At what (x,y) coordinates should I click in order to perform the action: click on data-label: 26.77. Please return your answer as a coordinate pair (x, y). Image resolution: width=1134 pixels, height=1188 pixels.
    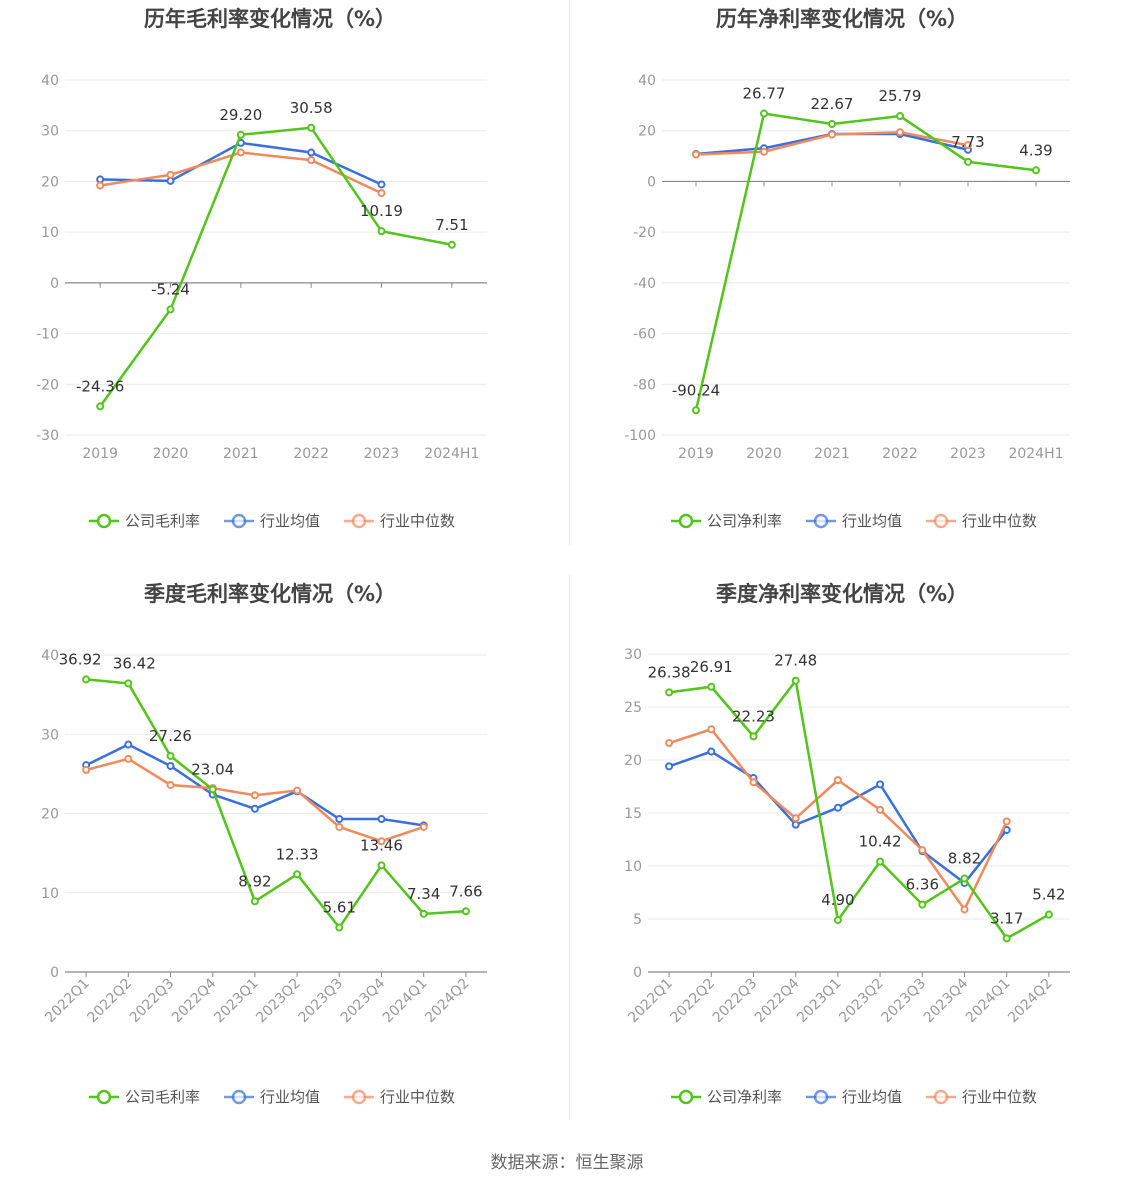
    Looking at the image, I should click on (764, 94).